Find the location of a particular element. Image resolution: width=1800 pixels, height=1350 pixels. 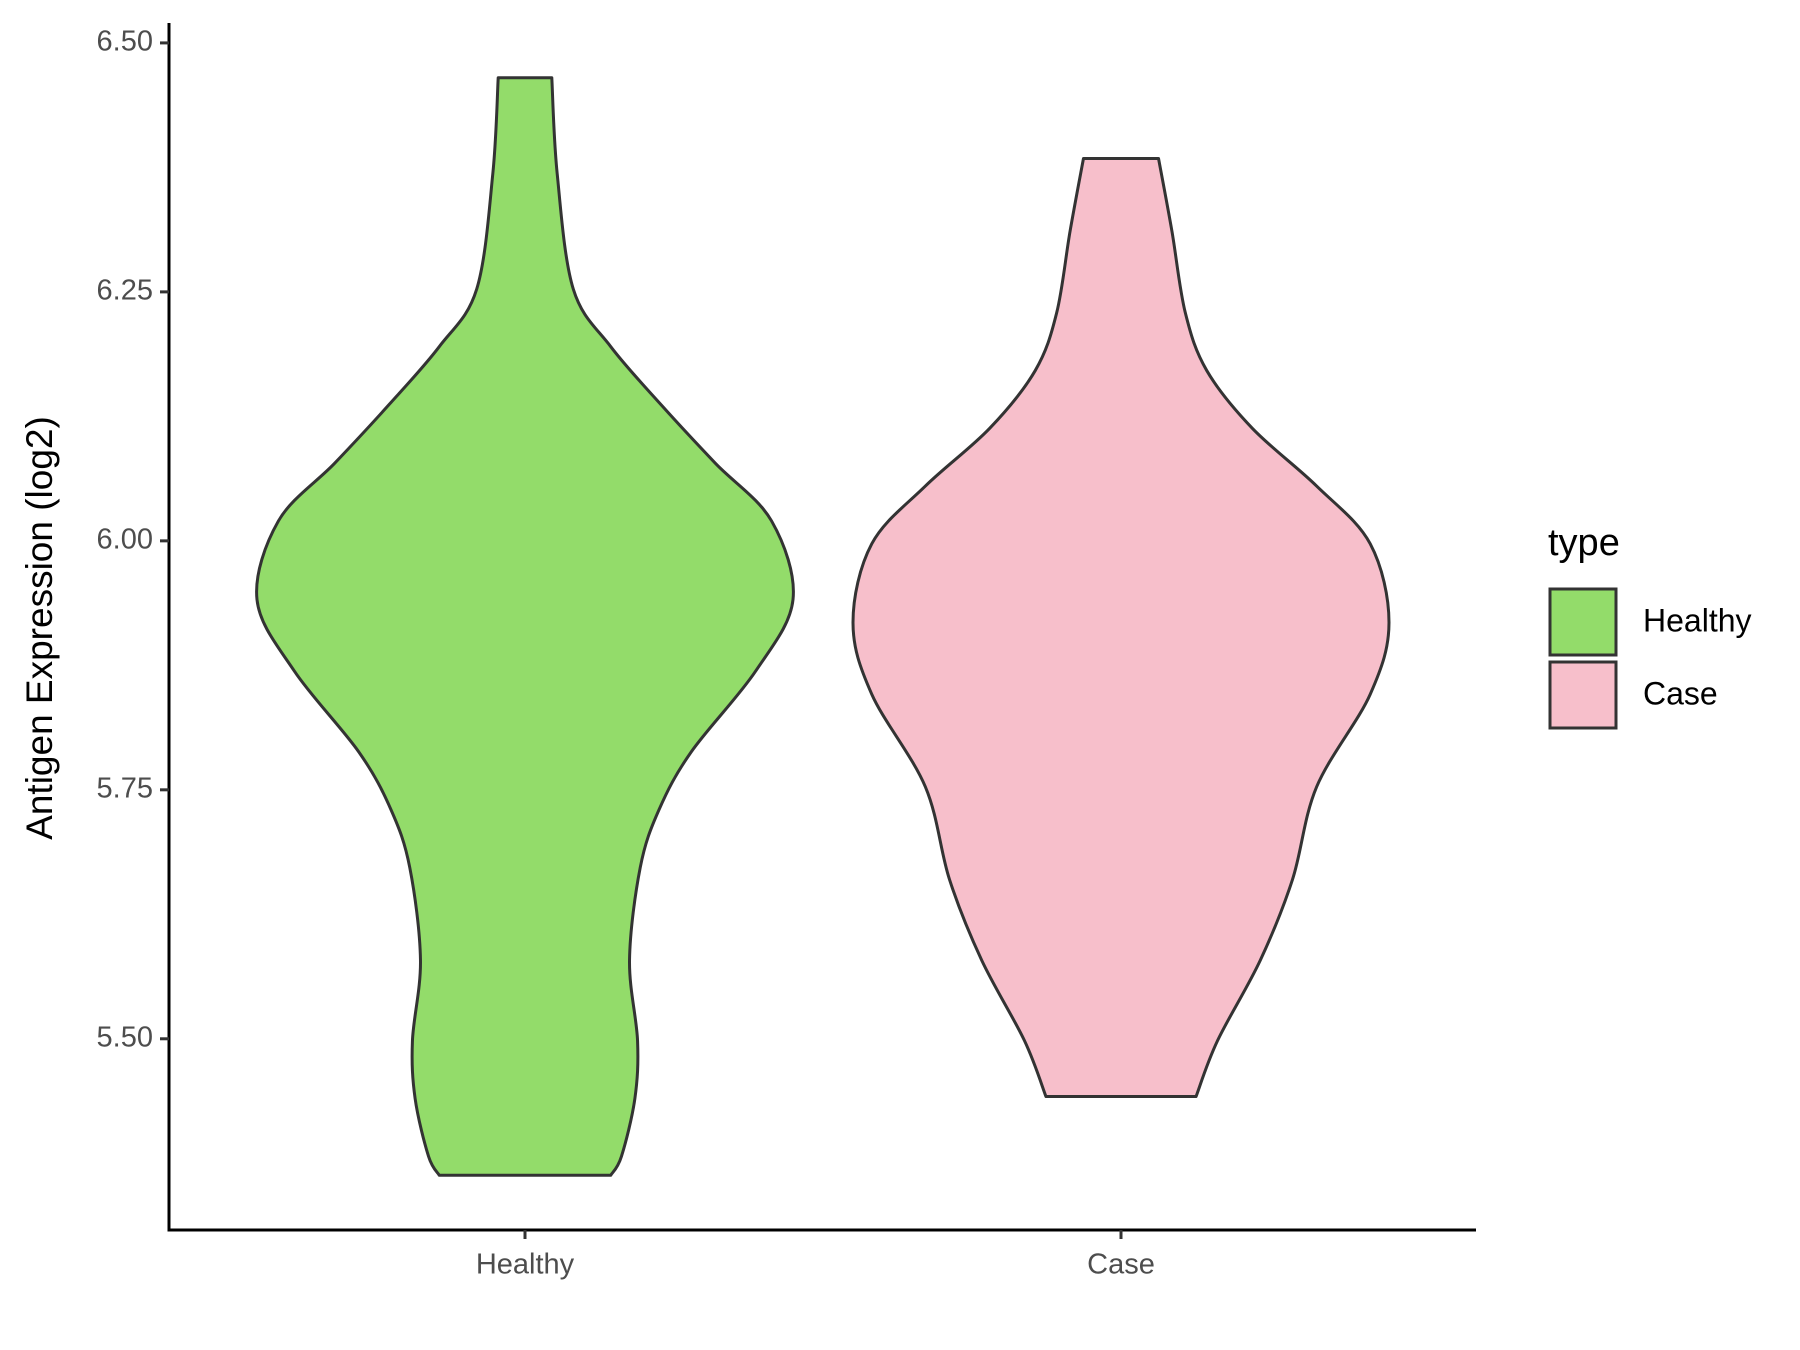

y-tick-label: 6.00 is located at coordinates (125, 540).